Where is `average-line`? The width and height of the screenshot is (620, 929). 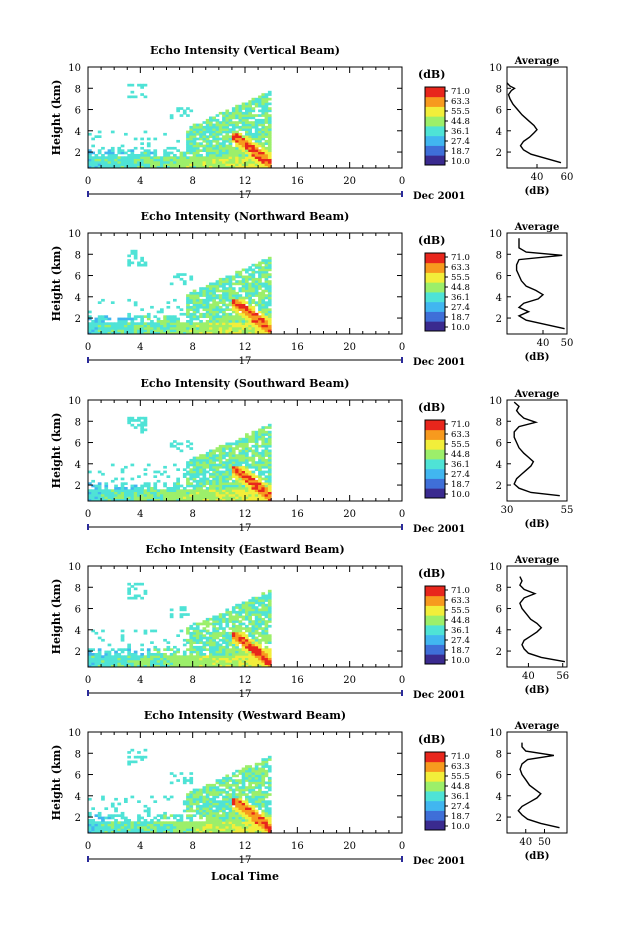
average-line is located at coordinates (542, 619).